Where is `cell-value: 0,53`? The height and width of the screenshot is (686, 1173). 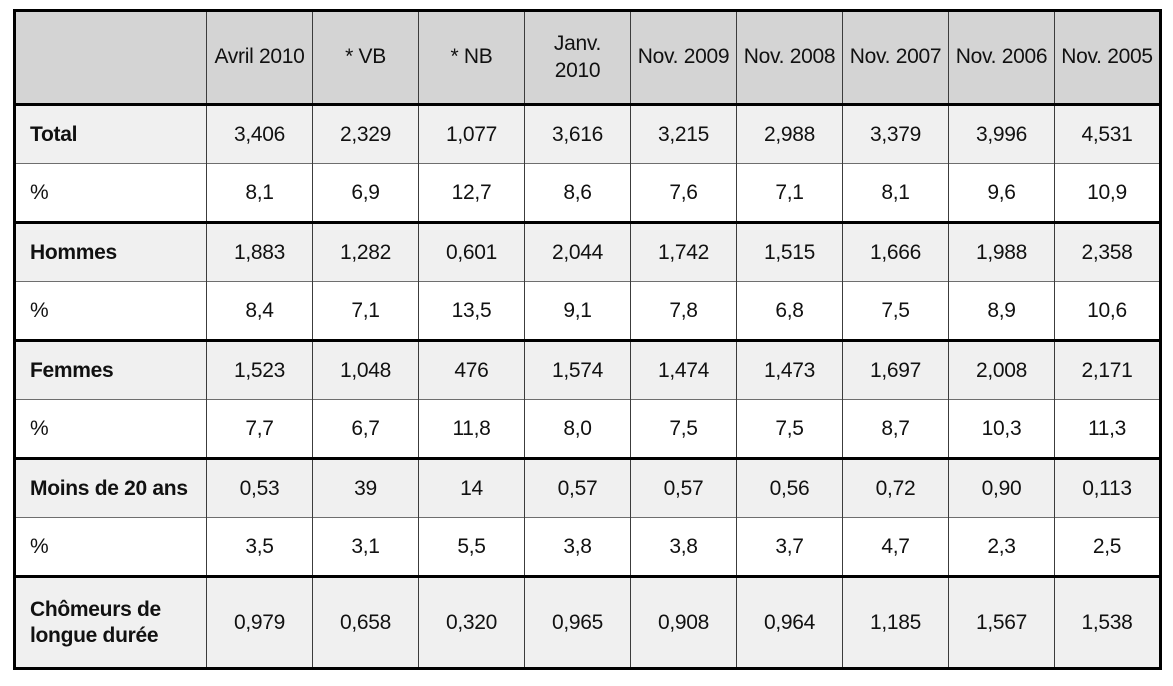
cell-value: 0,53 is located at coordinates (259, 487).